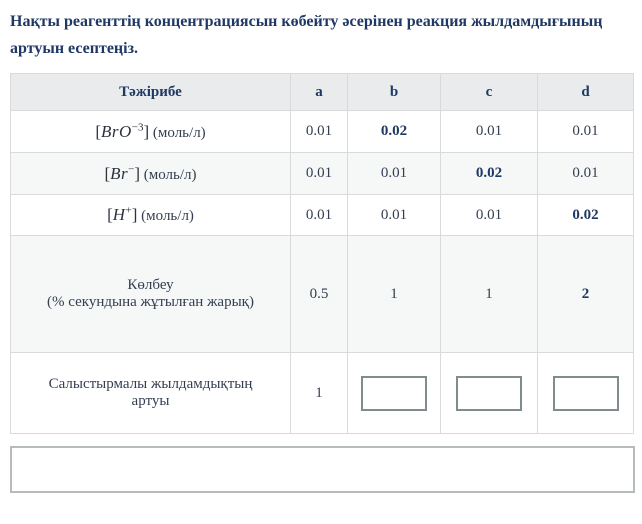 This screenshot has width=642, height=524. What do you see at coordinates (179, 132) in the screenshot?
I see `bro3-unit: (моль/л)` at bounding box center [179, 132].